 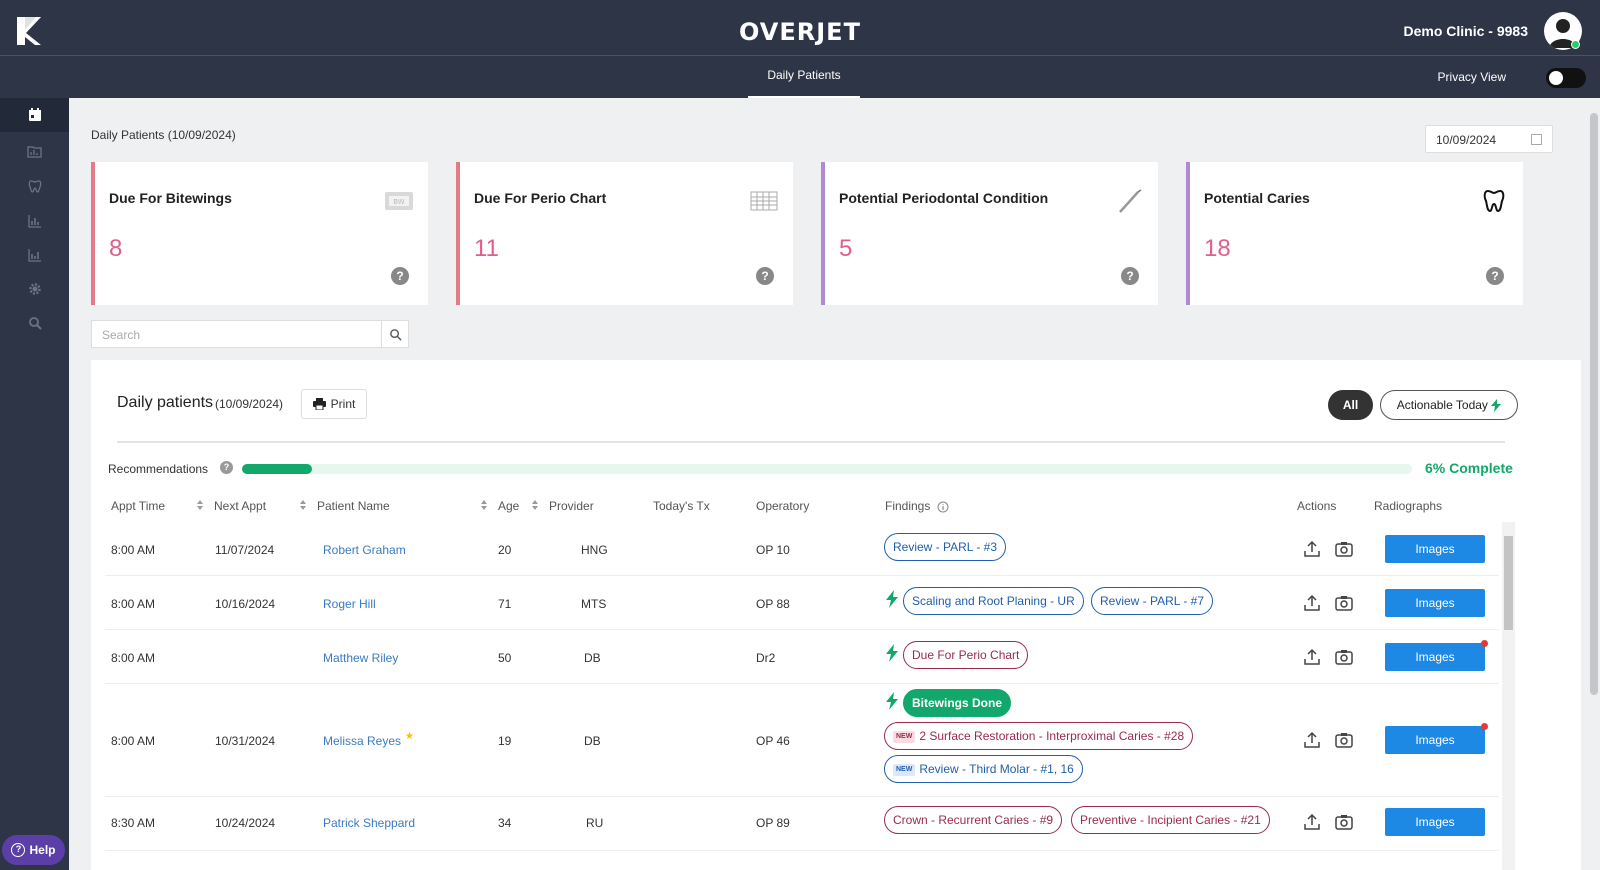 What do you see at coordinates (34, 323) in the screenshot?
I see `sidebar-item-search` at bounding box center [34, 323].